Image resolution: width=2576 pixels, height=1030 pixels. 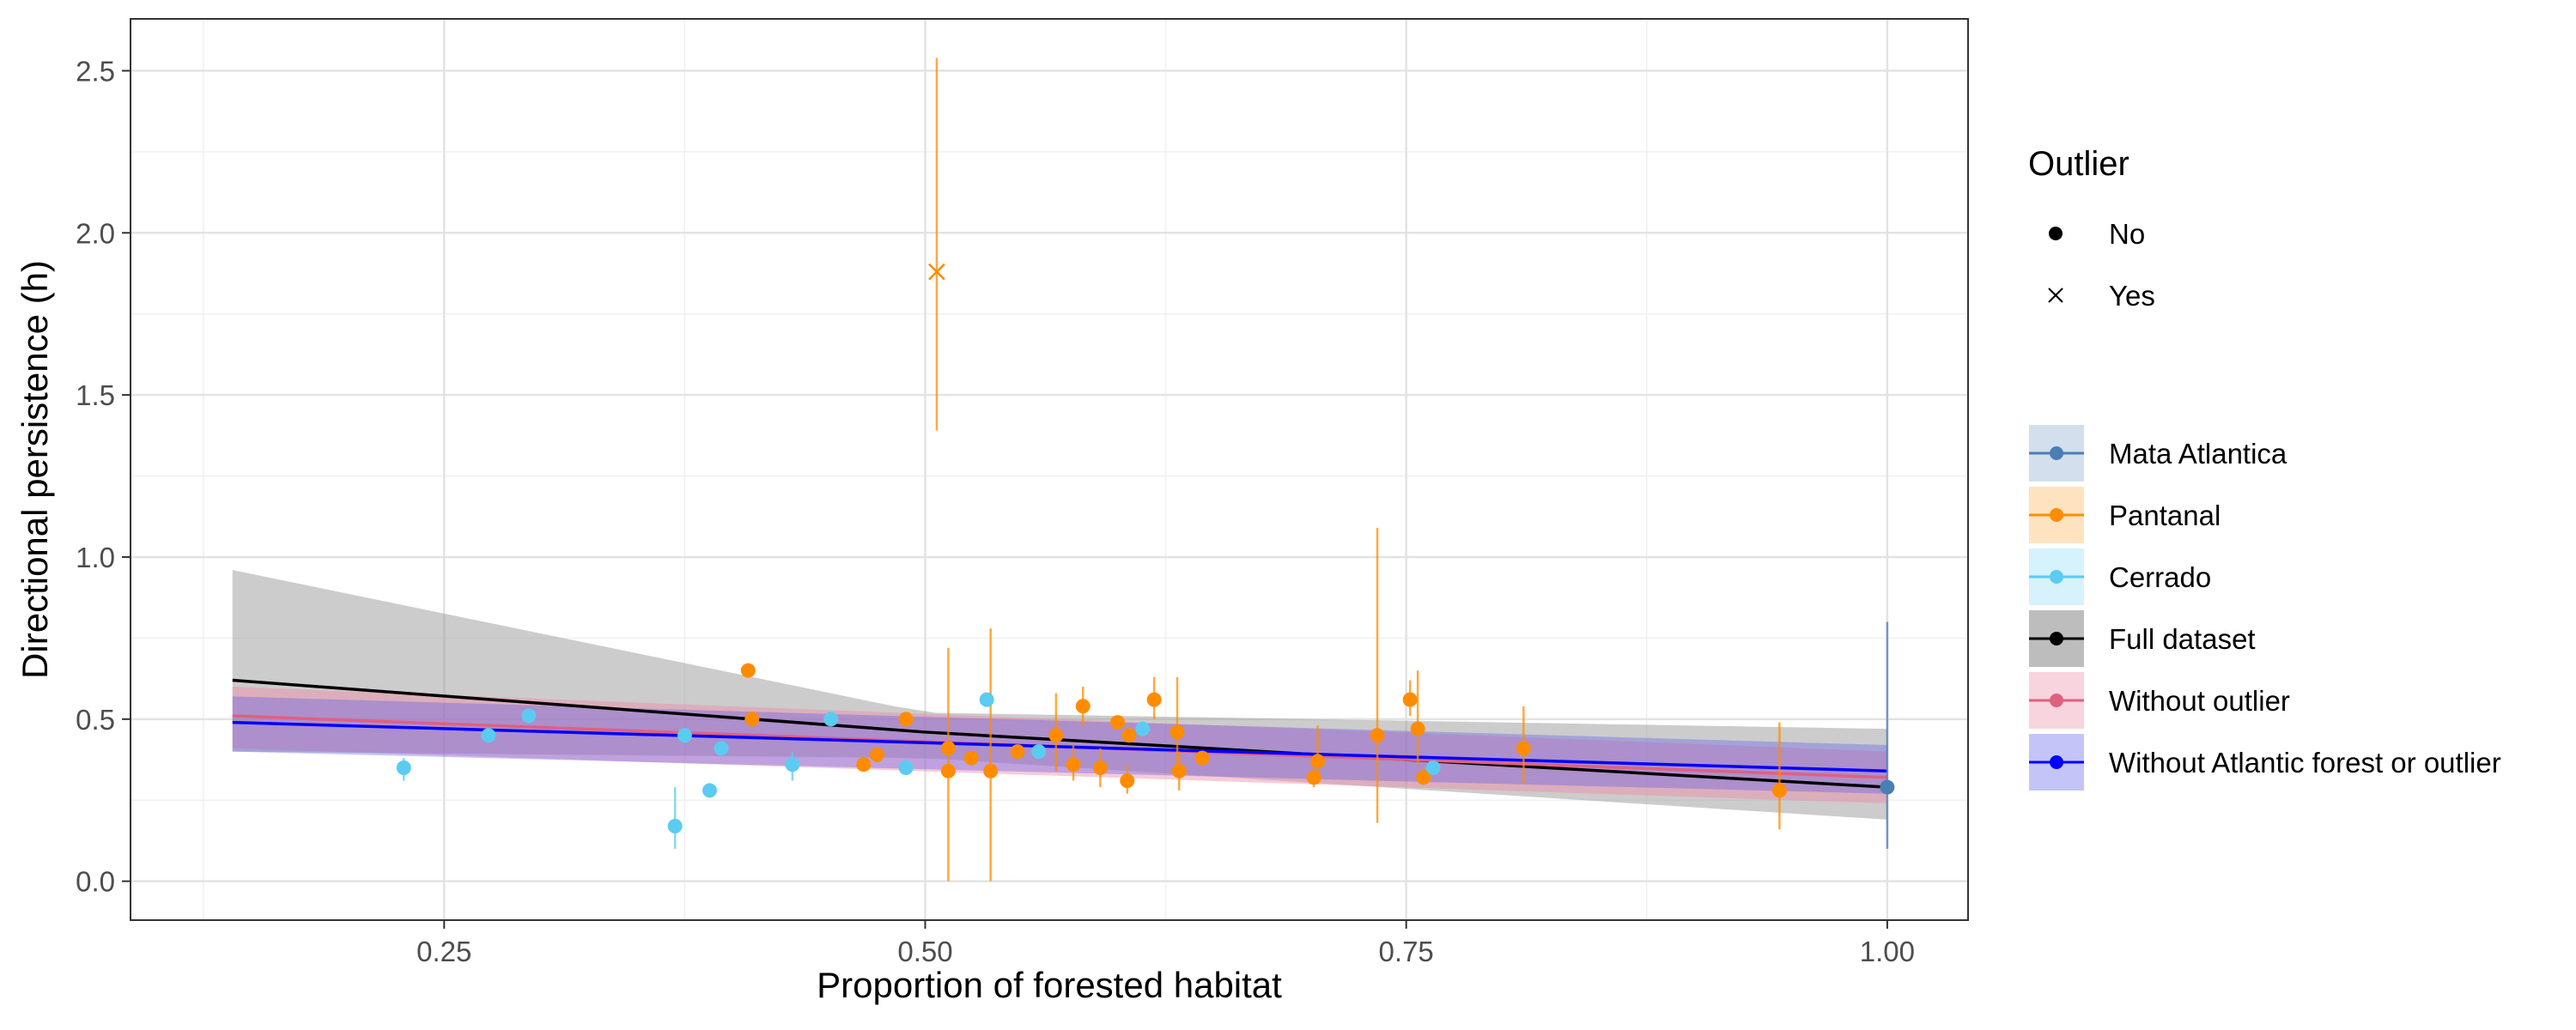 I want to click on legend-dot-key, so click(x=2056, y=233).